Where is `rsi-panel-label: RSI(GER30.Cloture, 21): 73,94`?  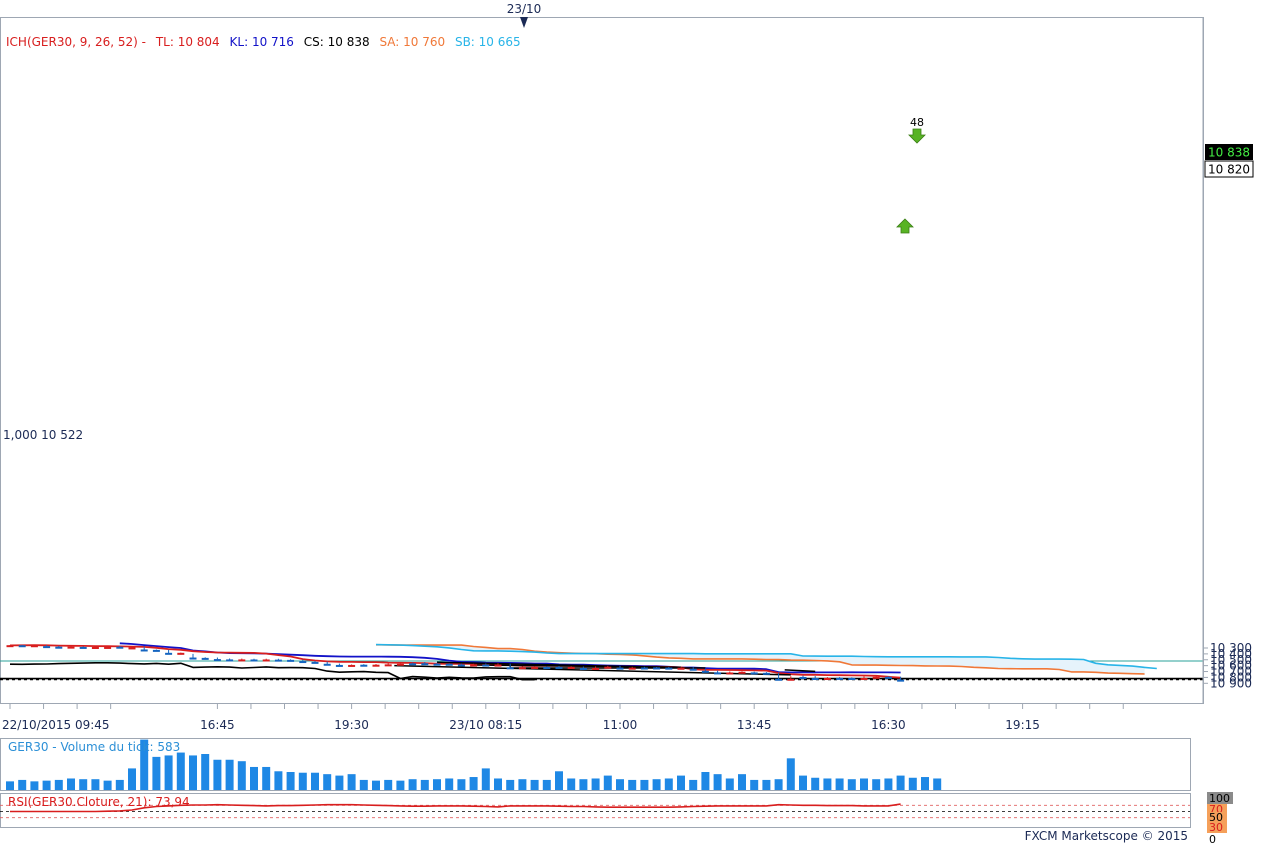
rsi-panel-label: RSI(GER30.Cloture, 21): 73,94 is located at coordinates (99, 802).